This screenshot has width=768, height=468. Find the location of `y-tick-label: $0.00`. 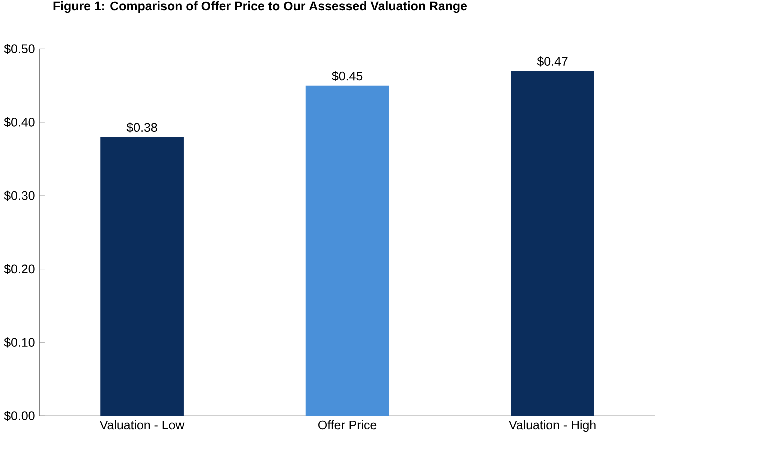

y-tick-label: $0.00 is located at coordinates (19, 415).